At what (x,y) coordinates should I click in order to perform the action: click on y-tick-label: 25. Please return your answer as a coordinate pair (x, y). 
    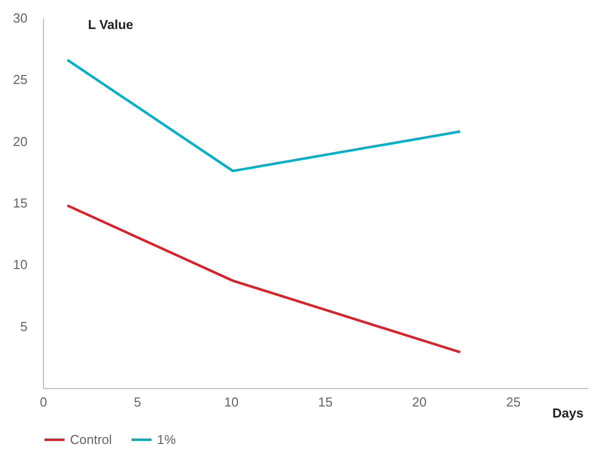
    Looking at the image, I should click on (20, 80).